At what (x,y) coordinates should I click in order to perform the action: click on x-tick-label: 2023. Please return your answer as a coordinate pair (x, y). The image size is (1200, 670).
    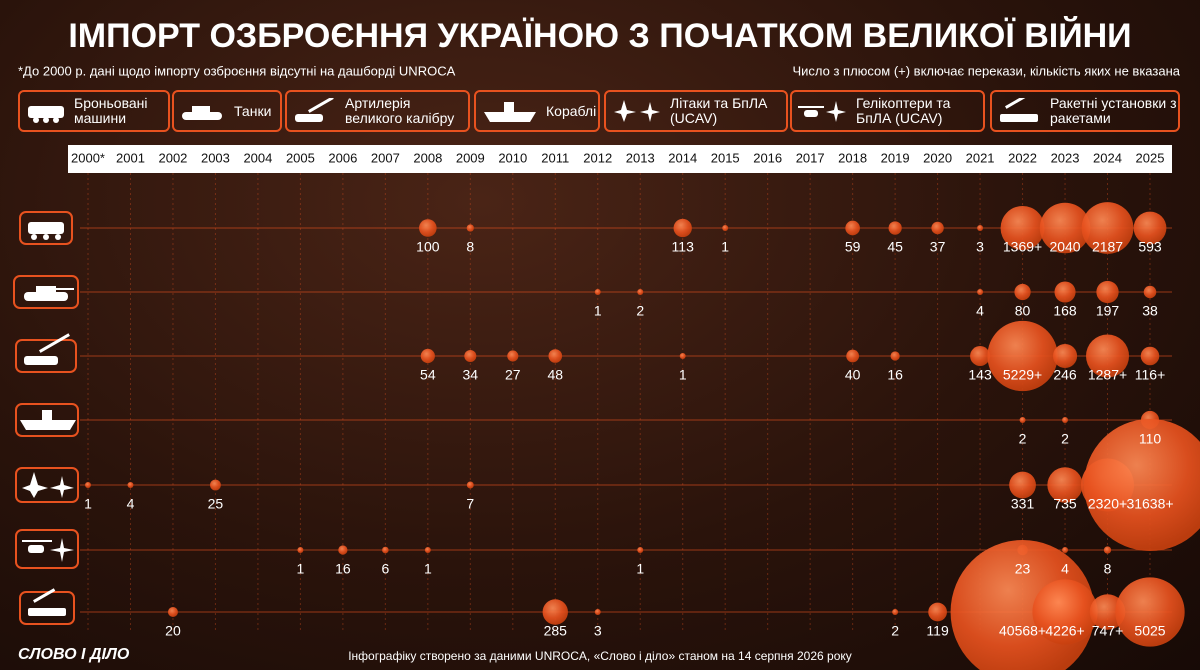
    Looking at the image, I should click on (1065, 157).